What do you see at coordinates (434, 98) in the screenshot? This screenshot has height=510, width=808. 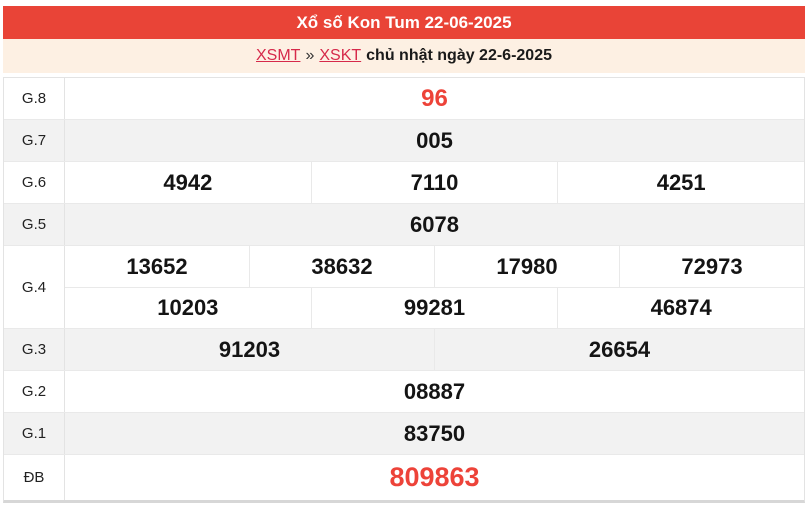 I see `prize-value: 96` at bounding box center [434, 98].